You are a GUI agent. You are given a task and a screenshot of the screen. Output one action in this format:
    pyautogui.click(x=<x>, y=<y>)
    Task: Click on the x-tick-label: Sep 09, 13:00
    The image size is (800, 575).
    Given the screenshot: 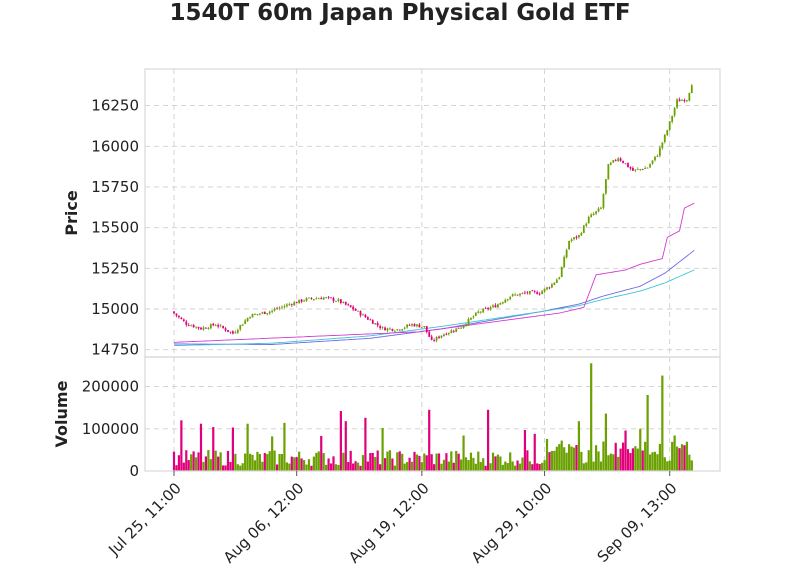 What is the action you would take?
    pyautogui.click(x=637, y=522)
    